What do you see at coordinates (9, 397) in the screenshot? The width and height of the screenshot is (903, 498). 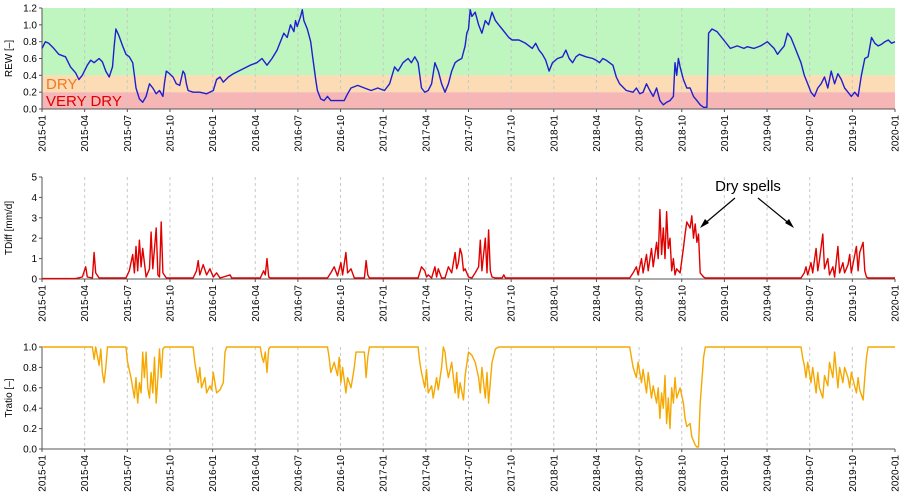 I see `y-axis-label: Tratio [–]` at bounding box center [9, 397].